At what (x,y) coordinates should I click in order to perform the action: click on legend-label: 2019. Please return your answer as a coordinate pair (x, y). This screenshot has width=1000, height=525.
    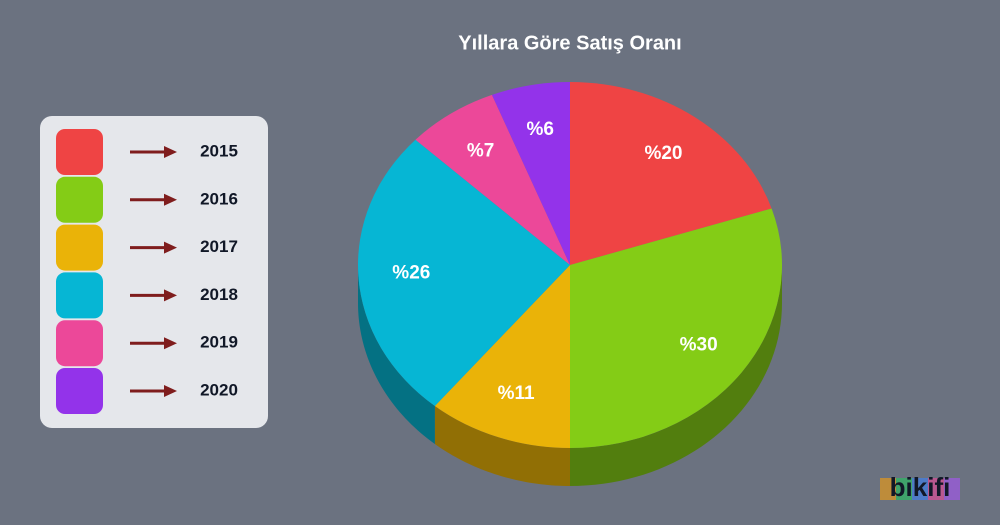
    Looking at the image, I should click on (219, 342).